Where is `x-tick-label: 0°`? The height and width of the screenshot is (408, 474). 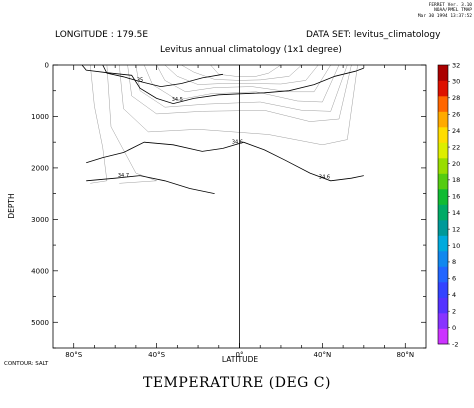 x-tick-label: 0° is located at coordinates (240, 355).